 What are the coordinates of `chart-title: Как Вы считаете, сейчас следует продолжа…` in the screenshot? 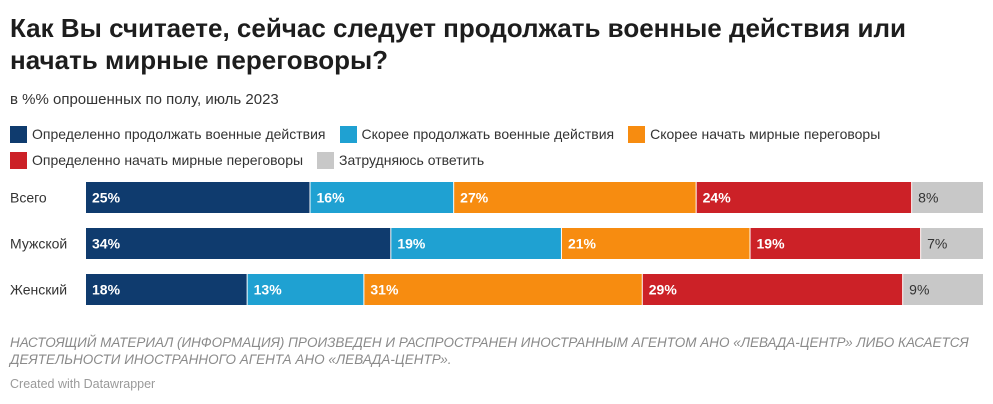 It's located at (458, 44).